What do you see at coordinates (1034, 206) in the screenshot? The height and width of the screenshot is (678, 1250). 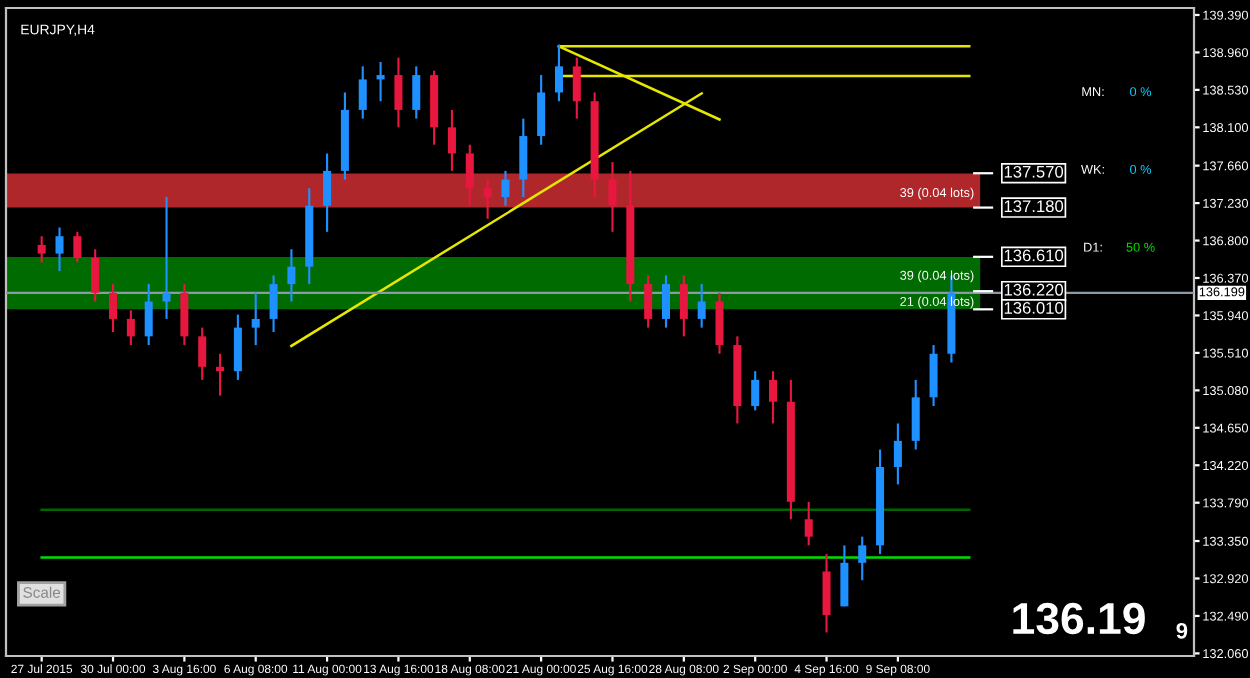 I see `annotation: 137.180` at bounding box center [1034, 206].